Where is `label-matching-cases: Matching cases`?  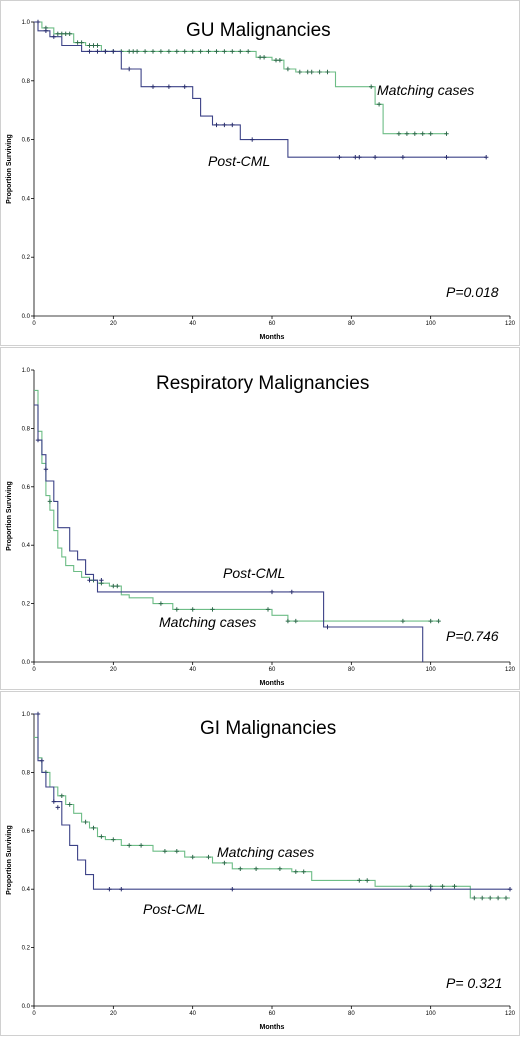
label-matching-cases: Matching cases is located at coordinates (207, 622).